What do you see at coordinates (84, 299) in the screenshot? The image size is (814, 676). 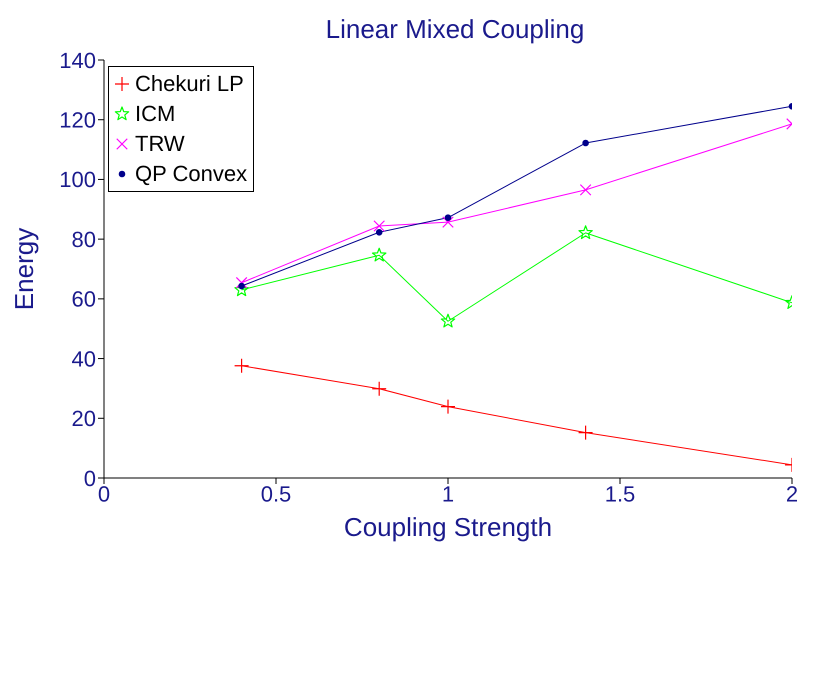 I see `y-tick-label: 60` at bounding box center [84, 299].